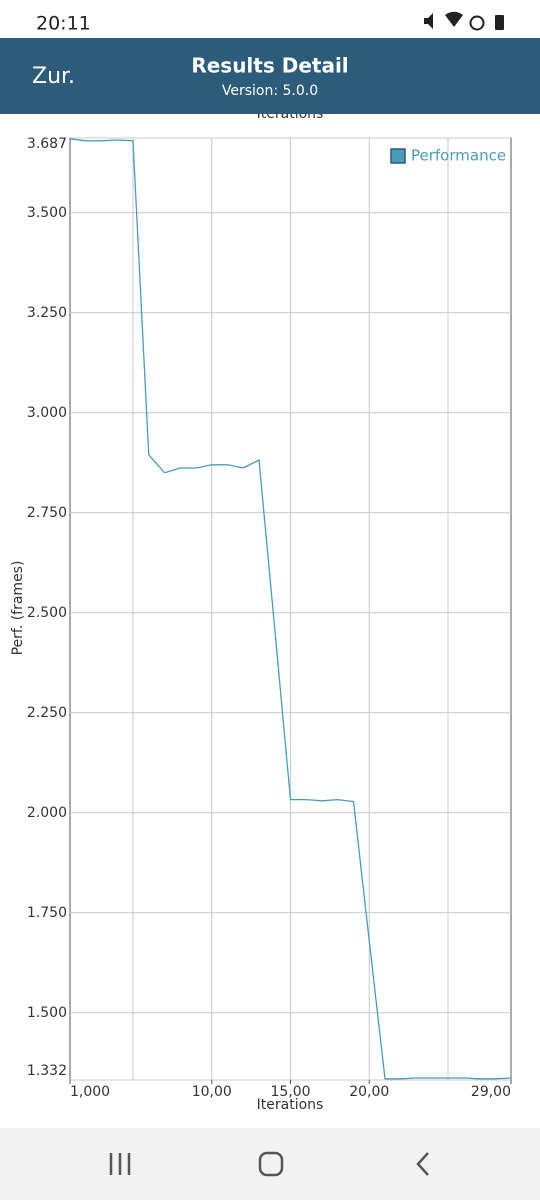  I want to click on x-tick-label: 15,00, so click(290, 1092).